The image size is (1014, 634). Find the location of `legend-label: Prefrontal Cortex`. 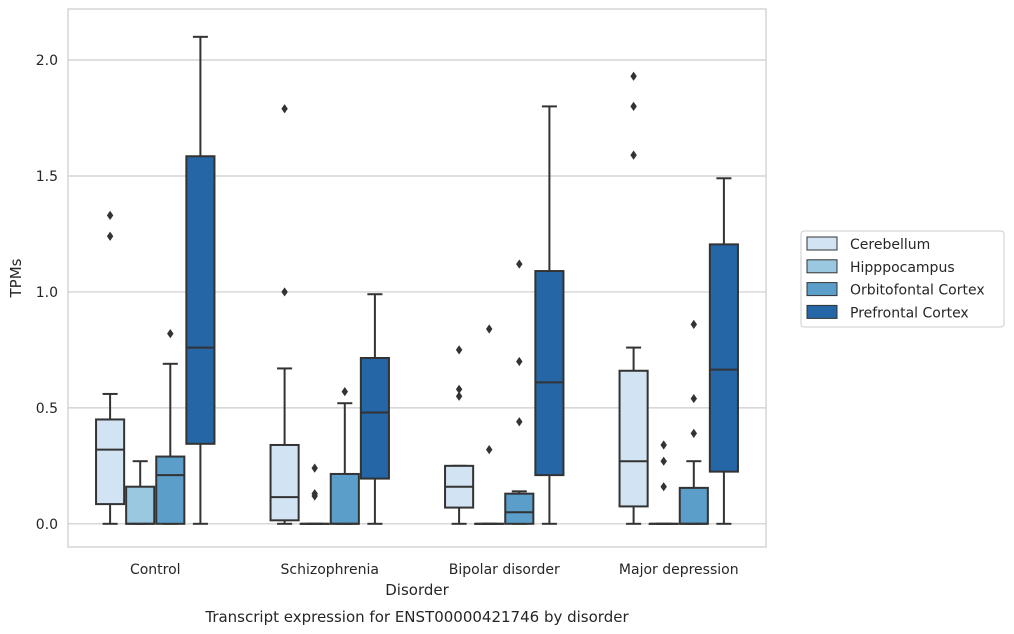

legend-label: Prefrontal Cortex is located at coordinates (909, 313).